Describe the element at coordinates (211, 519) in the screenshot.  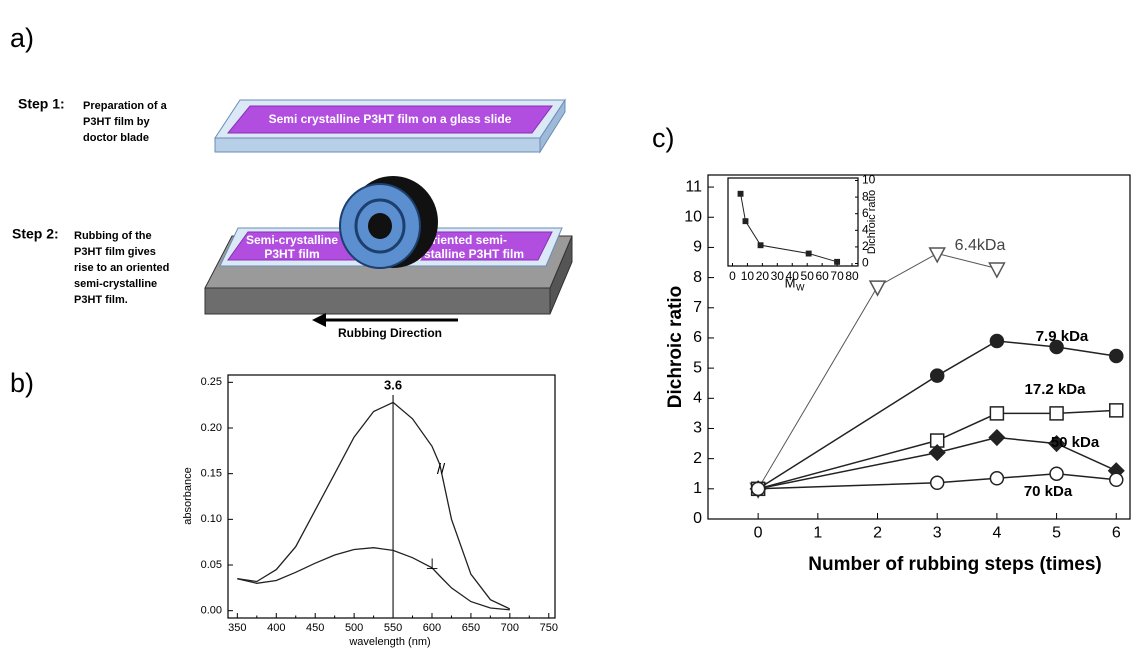
I see `y-tick-label: 0.10` at that location.